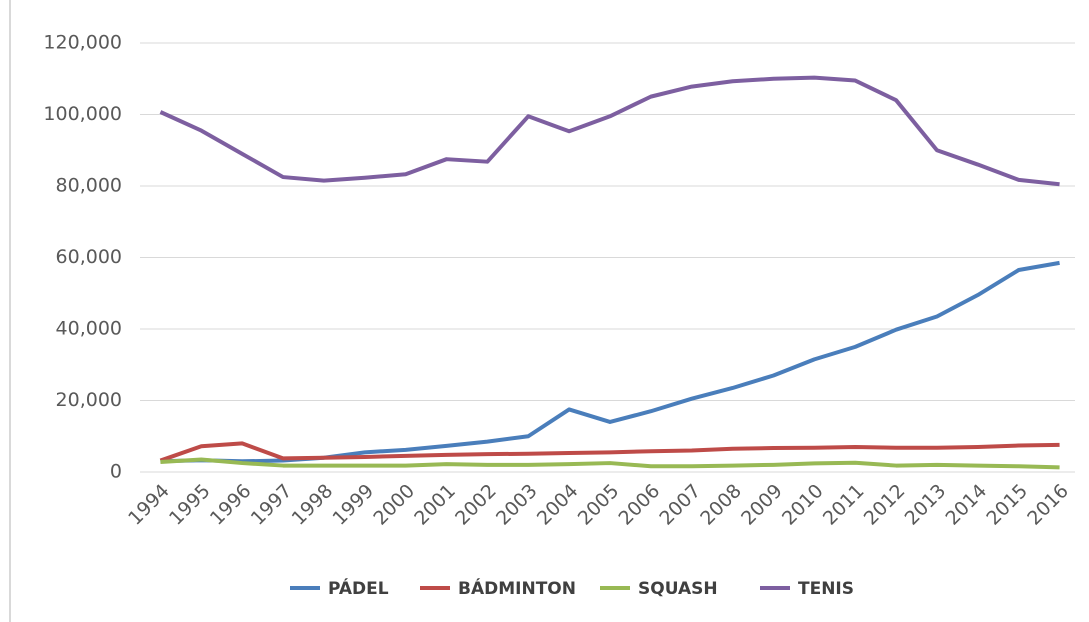  I want to click on x-tick-label: 2016, so click(1048, 505).